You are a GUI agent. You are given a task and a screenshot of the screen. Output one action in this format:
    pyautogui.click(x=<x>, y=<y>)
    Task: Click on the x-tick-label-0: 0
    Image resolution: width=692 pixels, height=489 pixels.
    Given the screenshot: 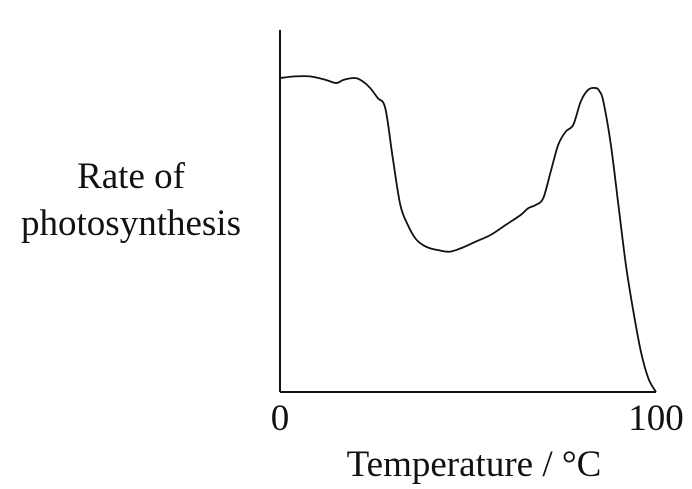 What is the action you would take?
    pyautogui.click(x=280, y=418)
    